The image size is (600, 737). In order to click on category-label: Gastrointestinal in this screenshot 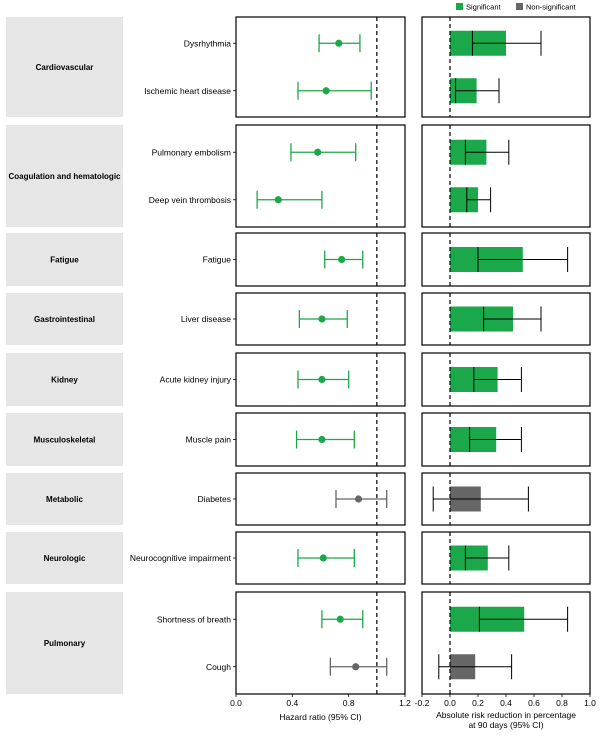, I will do `click(64, 319)`.